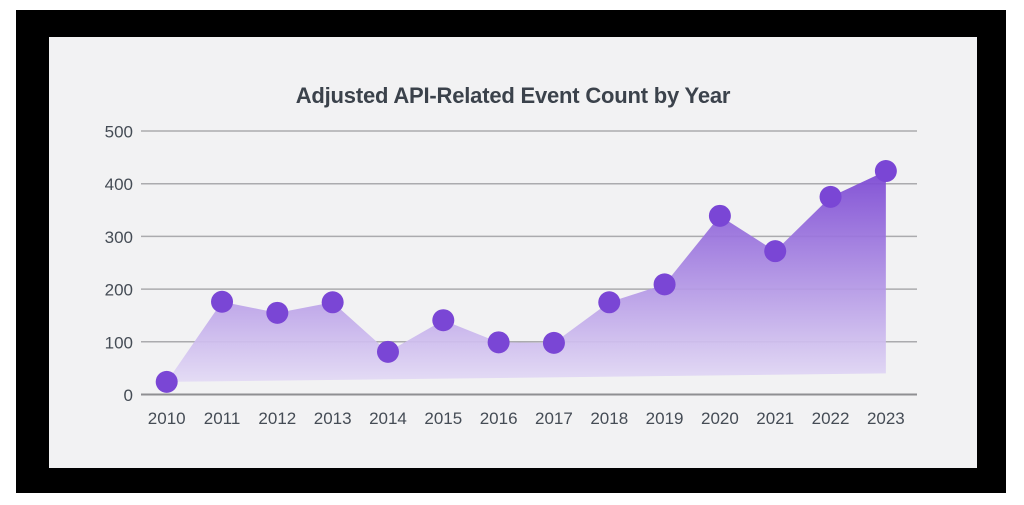 The height and width of the screenshot is (505, 1024). I want to click on x-tick-label: 2022, so click(831, 418).